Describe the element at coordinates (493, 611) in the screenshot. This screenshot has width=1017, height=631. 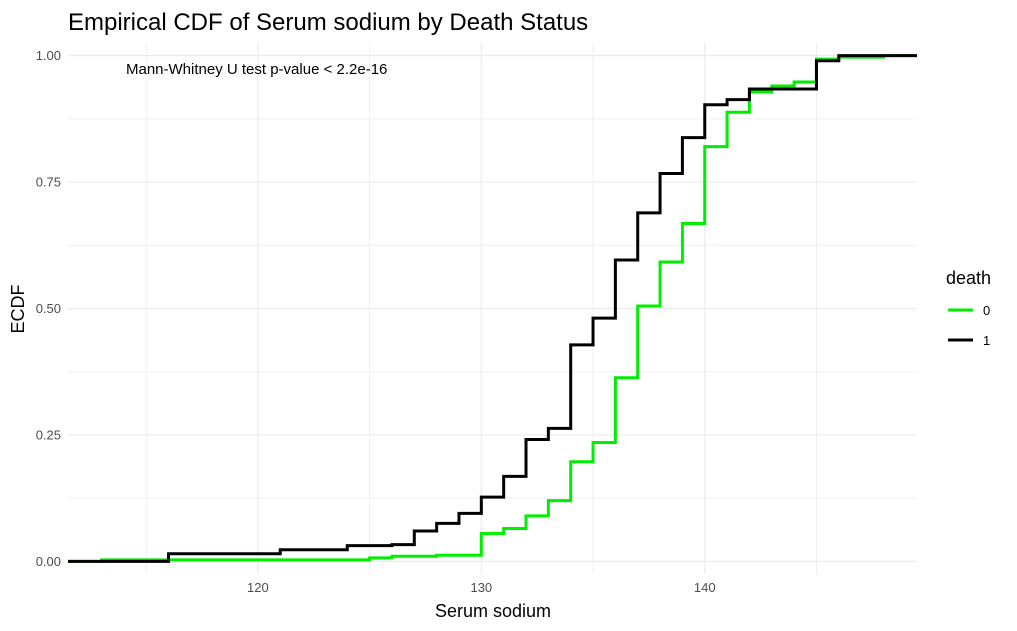
I see `x-axis-title: Serum sodium` at that location.